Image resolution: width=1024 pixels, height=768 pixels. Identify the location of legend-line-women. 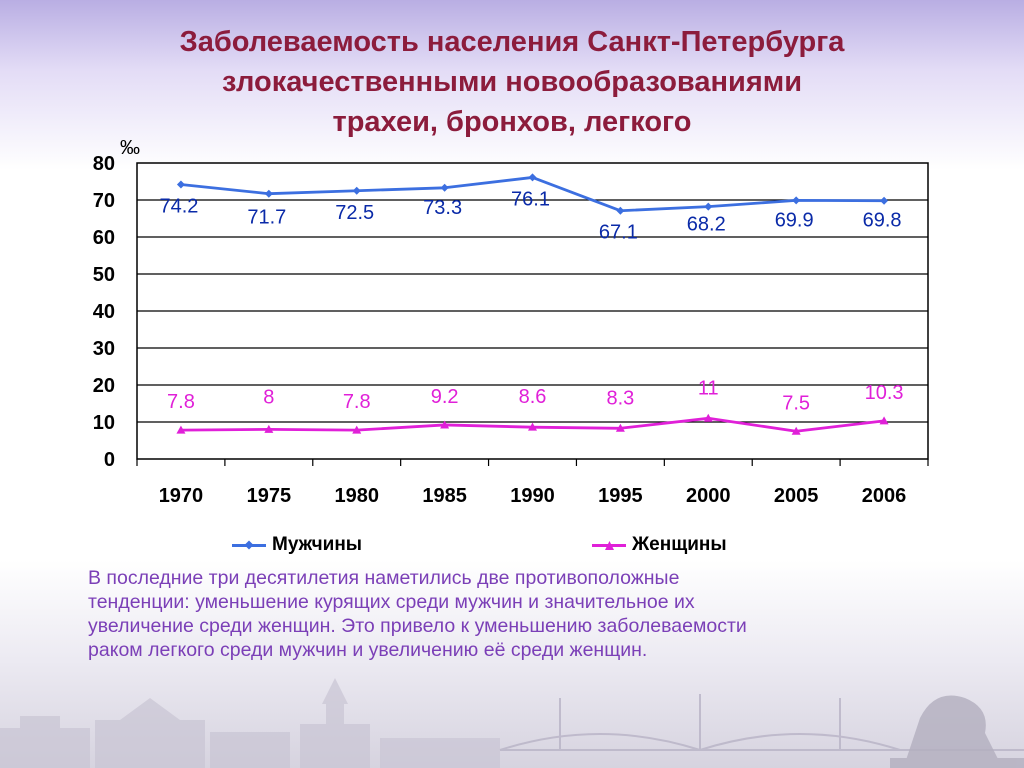
(609, 545).